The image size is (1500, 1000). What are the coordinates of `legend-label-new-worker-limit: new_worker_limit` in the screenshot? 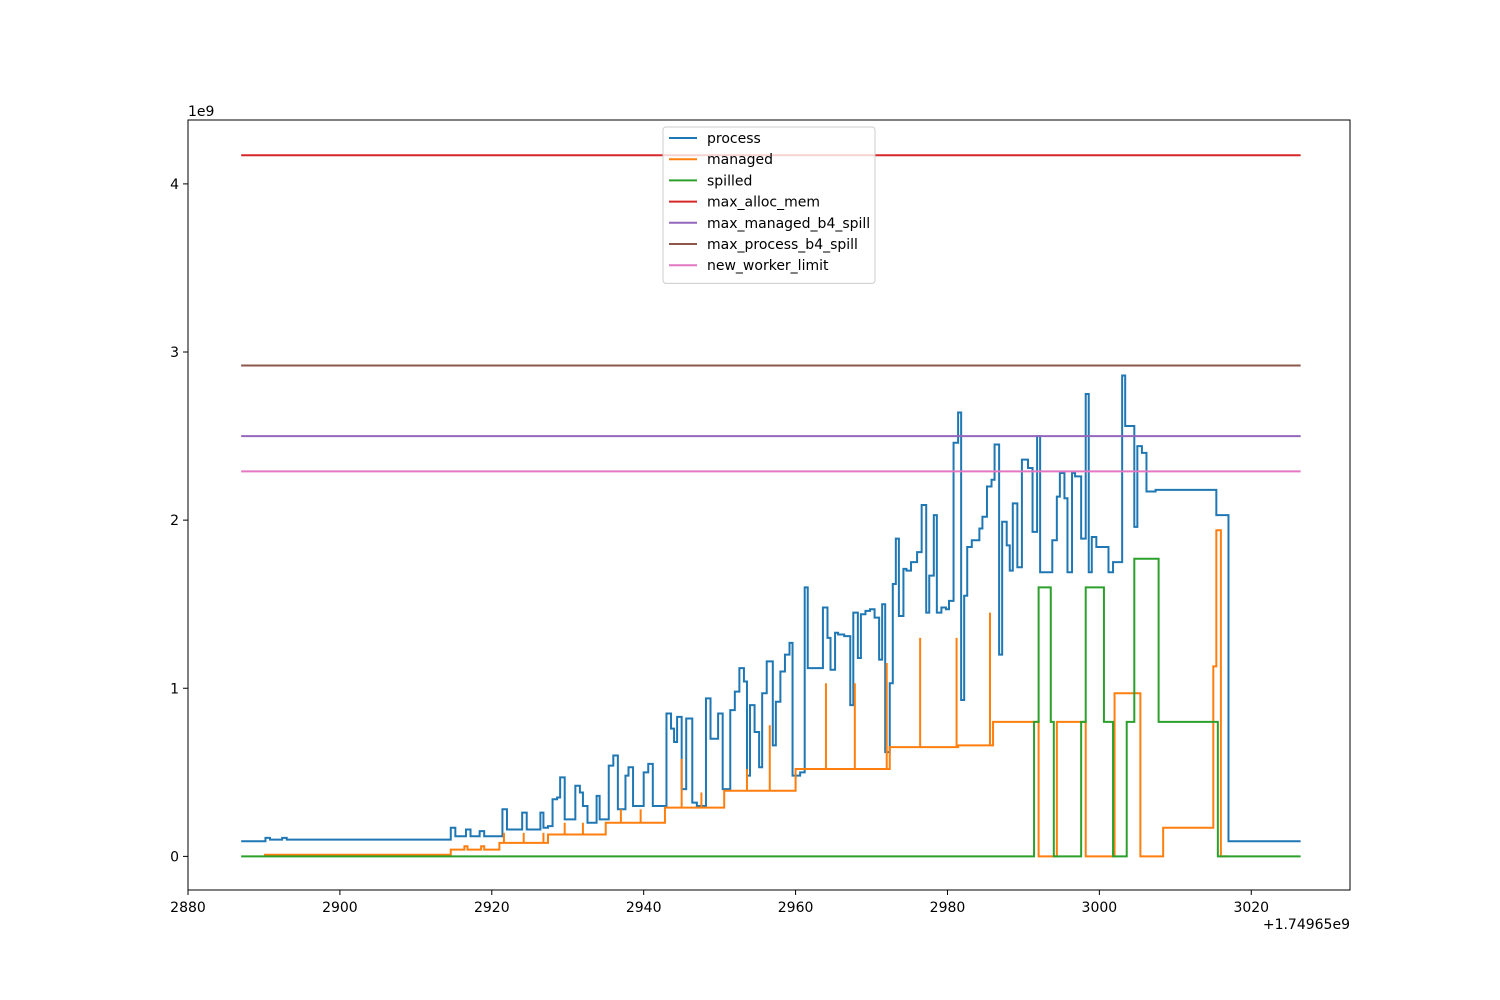 It's located at (768, 266).